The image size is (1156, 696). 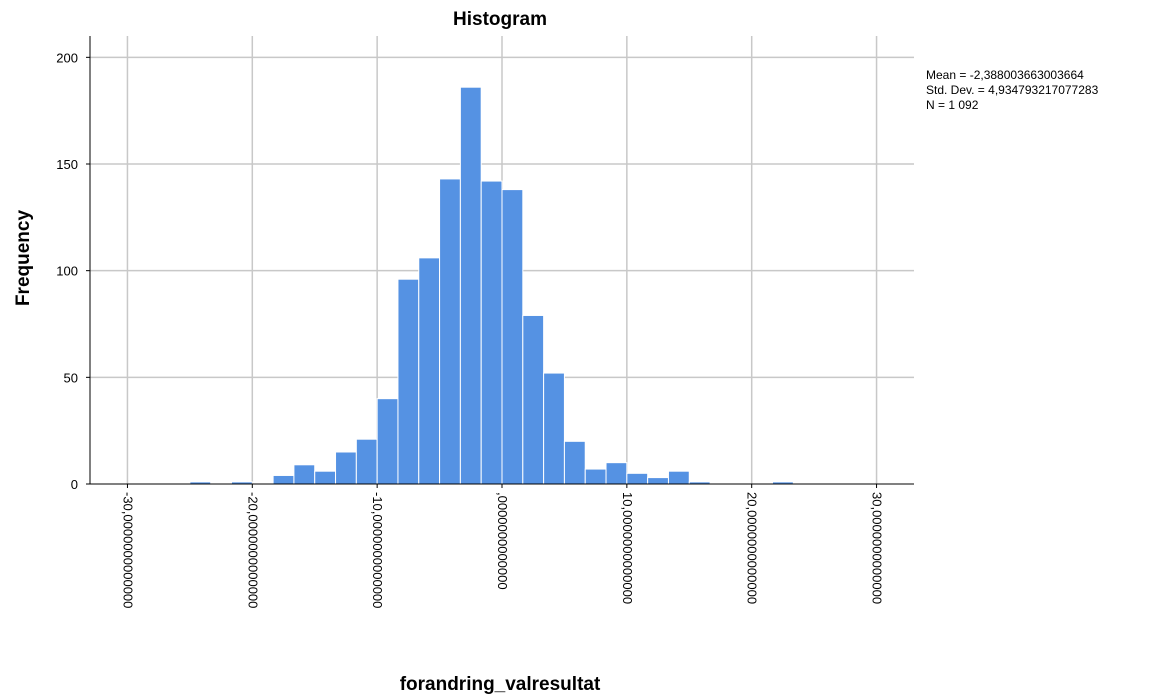 What do you see at coordinates (1005, 75) in the screenshot?
I see `stat-mean: Mean = -2,388003663003664` at bounding box center [1005, 75].